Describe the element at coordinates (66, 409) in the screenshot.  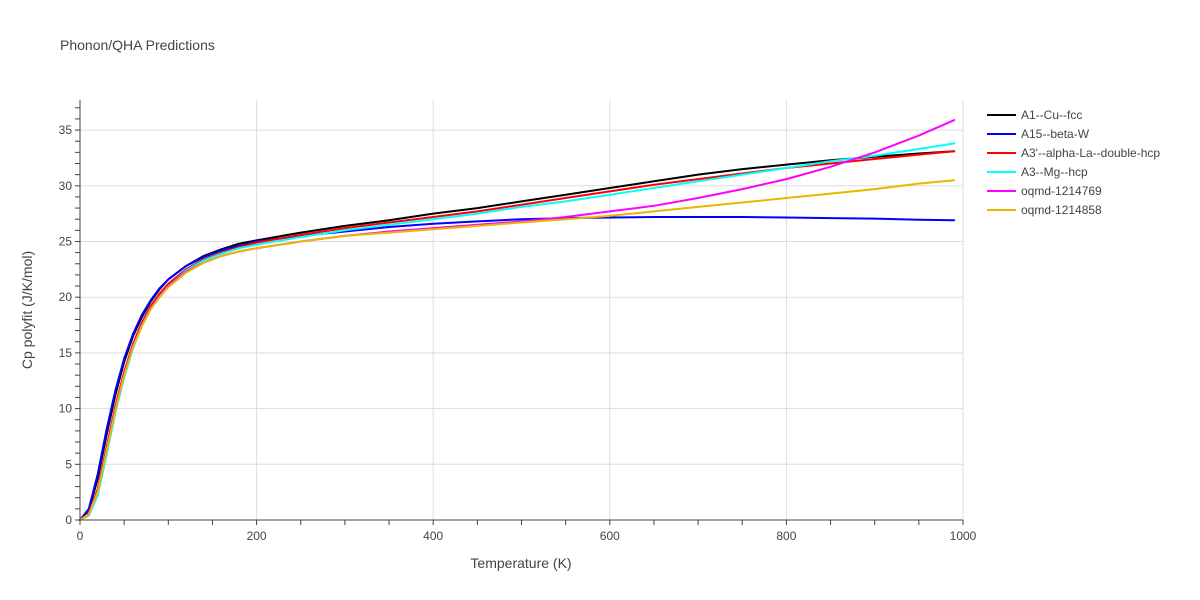
I see `y-tick-label: 10` at that location.